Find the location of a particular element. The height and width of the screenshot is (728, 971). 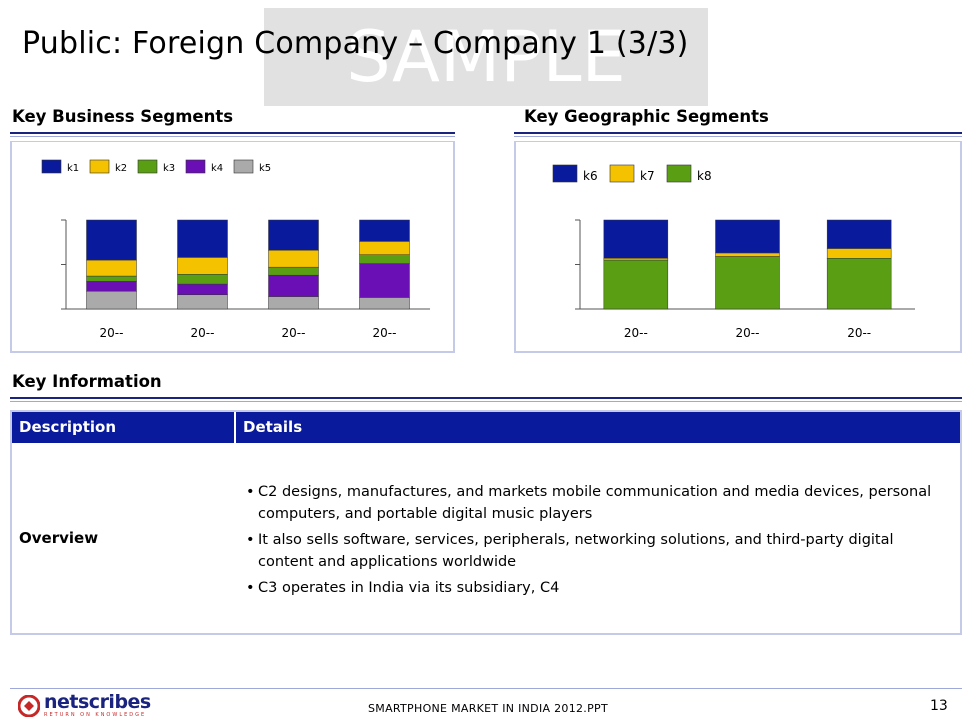

logo-tagline: RETURN ON KNOWLEDGE is located at coordinates (95, 715).